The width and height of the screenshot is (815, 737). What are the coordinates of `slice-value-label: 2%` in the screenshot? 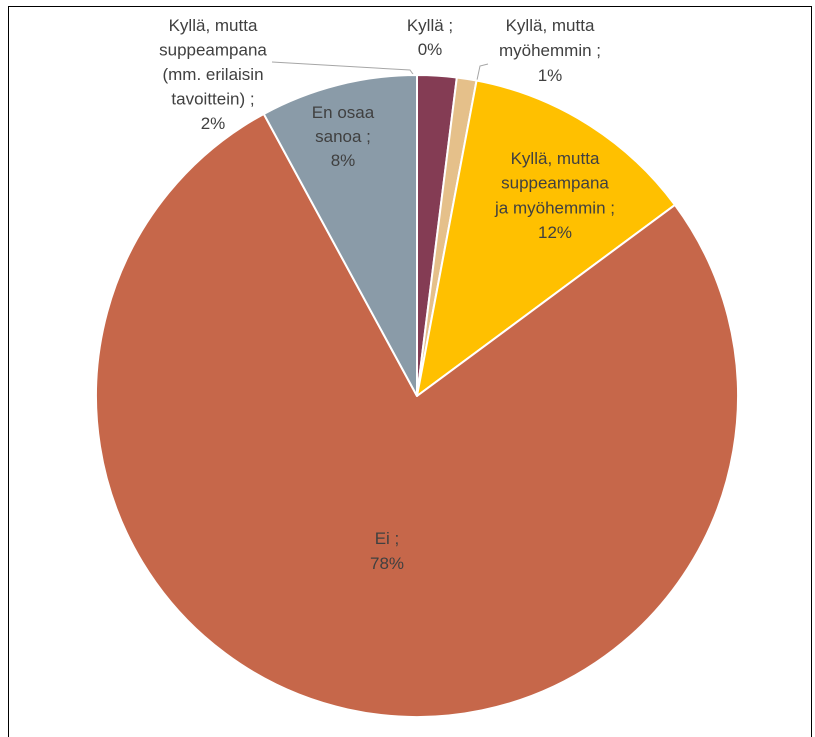 It's located at (213, 123).